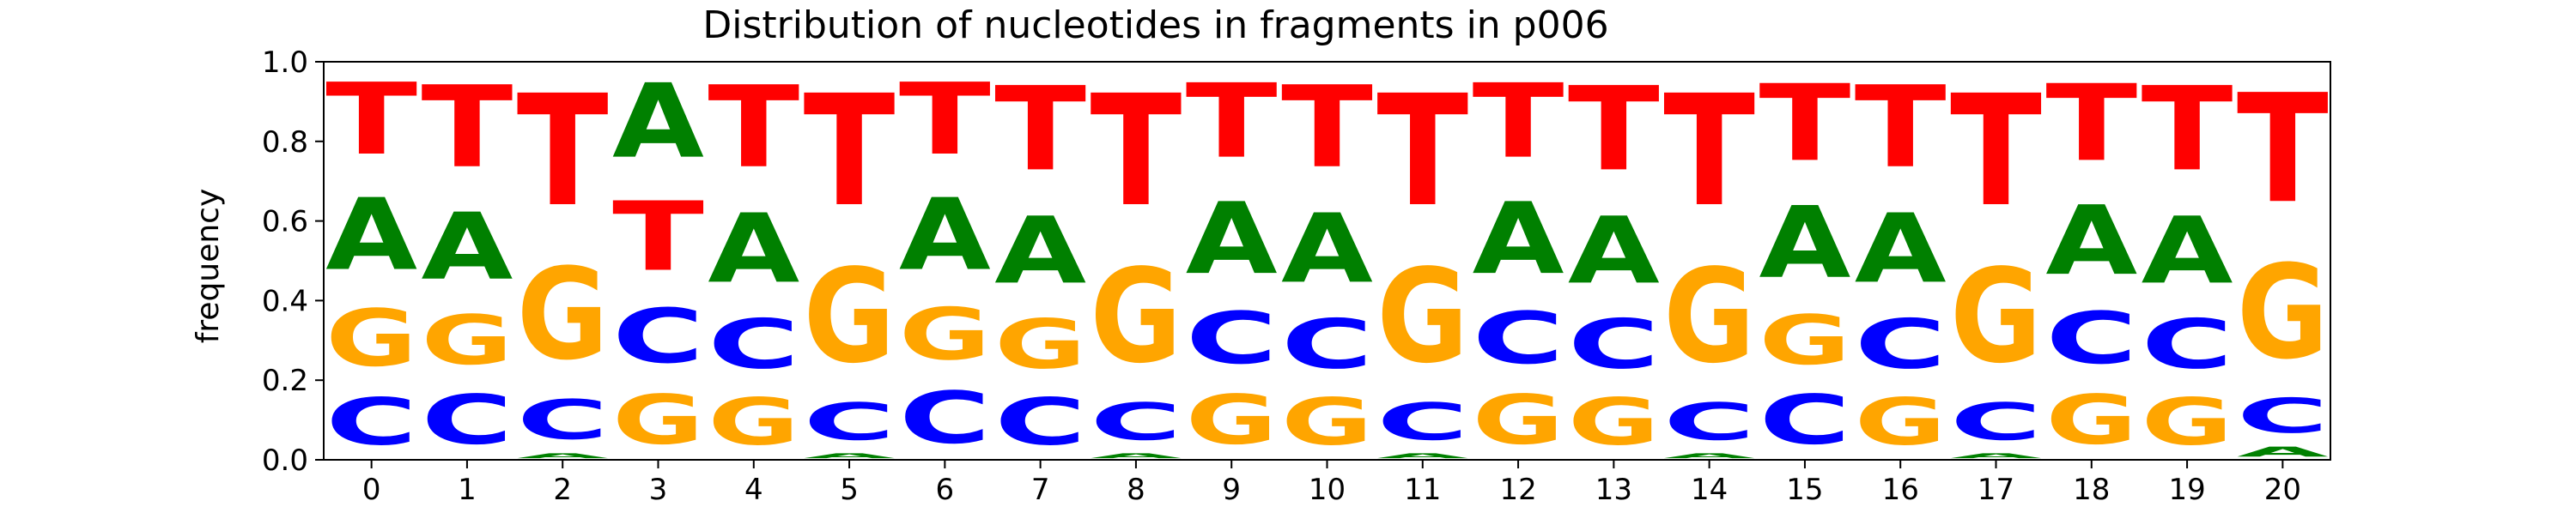 This screenshot has width=2576, height=519. What do you see at coordinates (208, 266) in the screenshot?
I see `y-axis-label: frequency` at bounding box center [208, 266].